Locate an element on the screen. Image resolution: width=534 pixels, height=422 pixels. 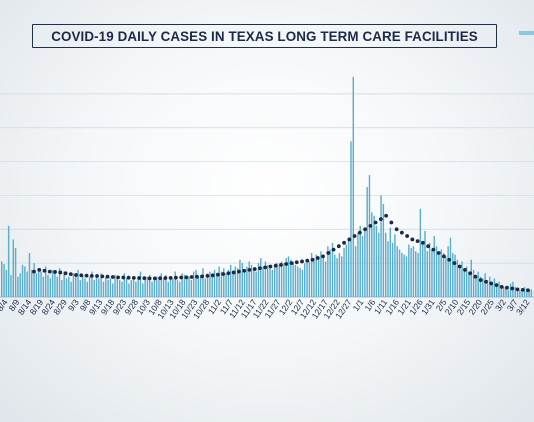
x-tick-label: 3/12 is located at coordinates (523, 307).